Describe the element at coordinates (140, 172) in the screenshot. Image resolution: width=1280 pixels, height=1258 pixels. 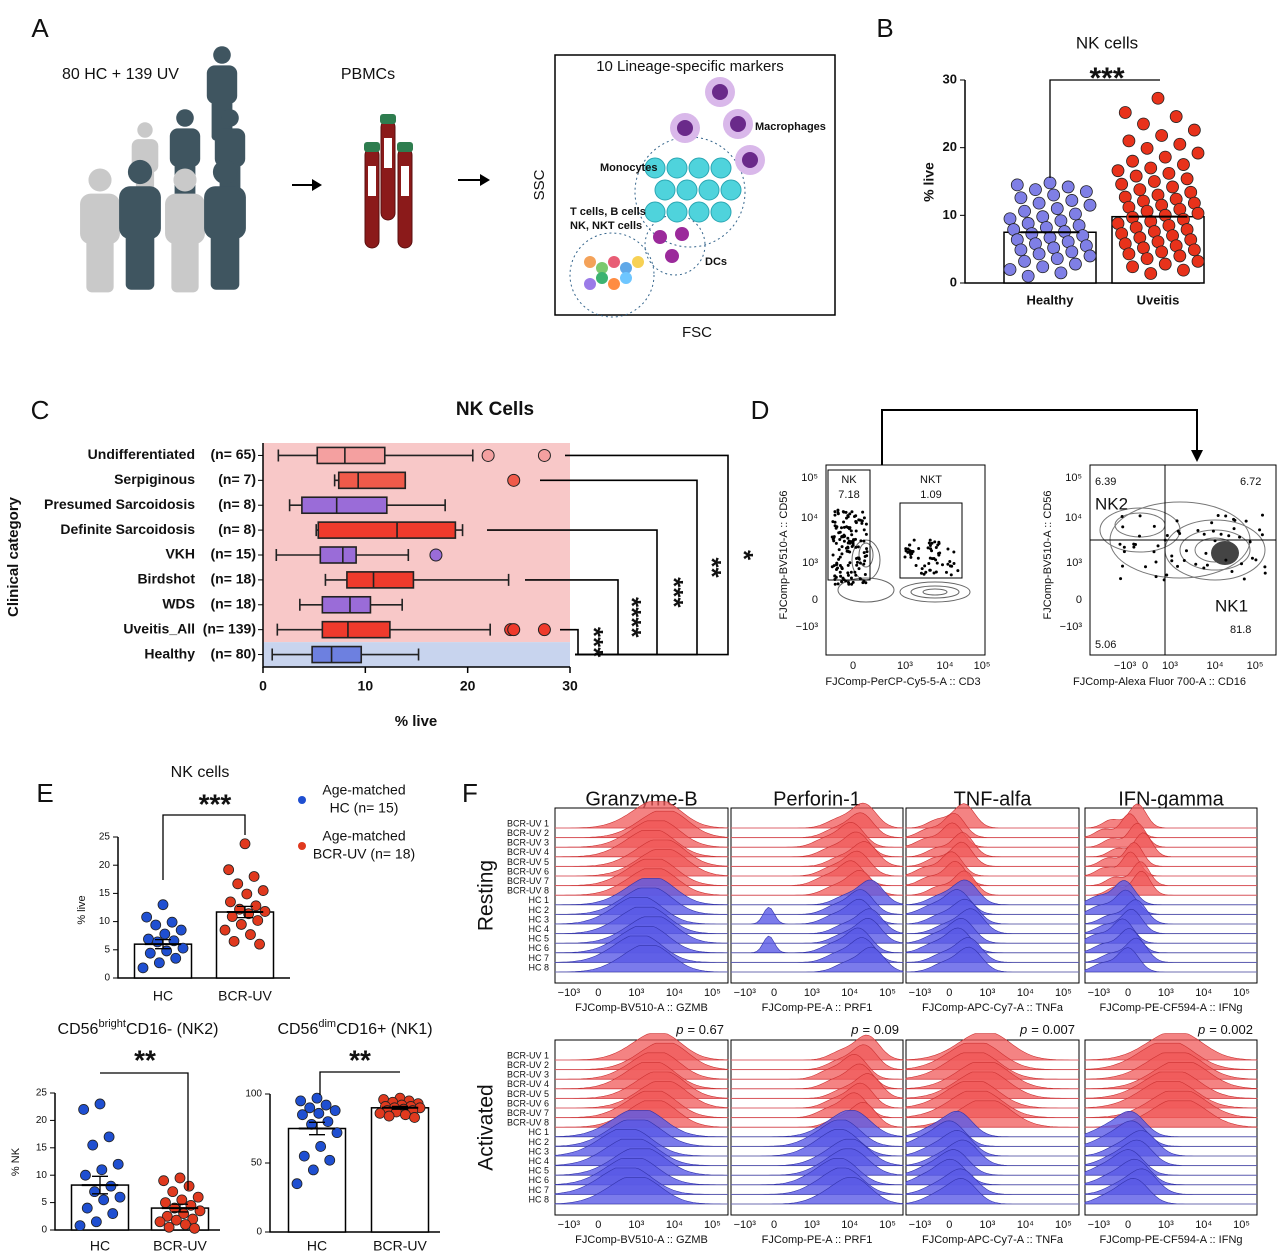
I see `head` at that location.